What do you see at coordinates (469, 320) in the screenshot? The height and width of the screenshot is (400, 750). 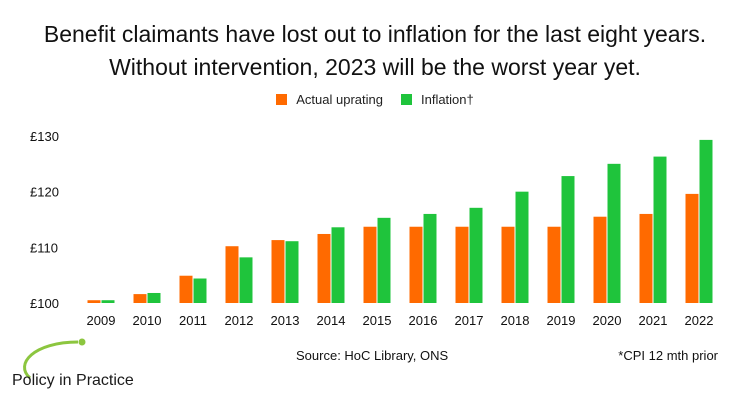 I see `x-tick-label: 2017` at bounding box center [469, 320].